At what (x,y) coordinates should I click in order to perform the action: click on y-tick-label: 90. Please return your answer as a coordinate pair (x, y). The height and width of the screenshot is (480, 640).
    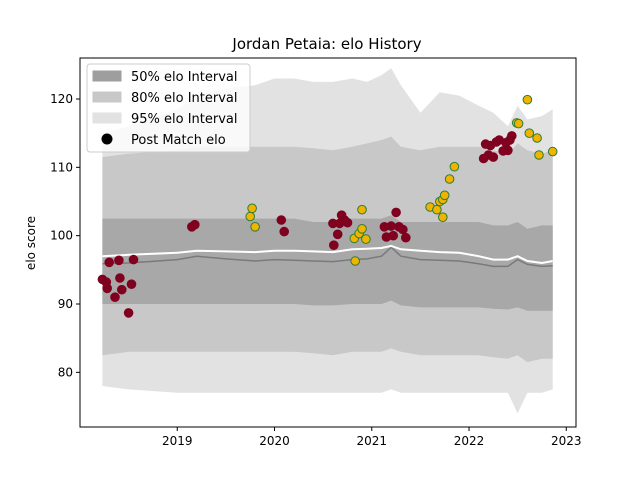
    Looking at the image, I should click on (65, 304).